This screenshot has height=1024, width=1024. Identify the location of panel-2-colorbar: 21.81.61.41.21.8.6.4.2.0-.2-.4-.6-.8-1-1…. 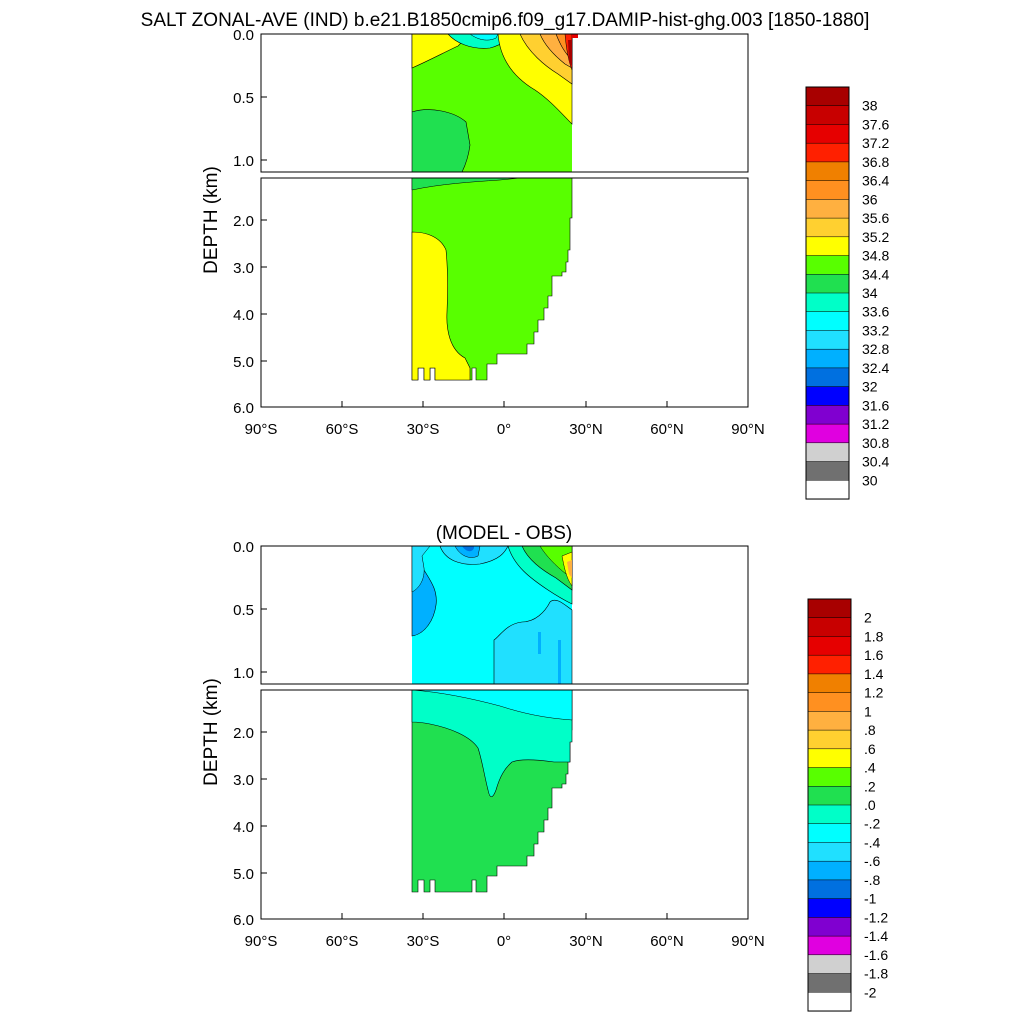
(847, 805).